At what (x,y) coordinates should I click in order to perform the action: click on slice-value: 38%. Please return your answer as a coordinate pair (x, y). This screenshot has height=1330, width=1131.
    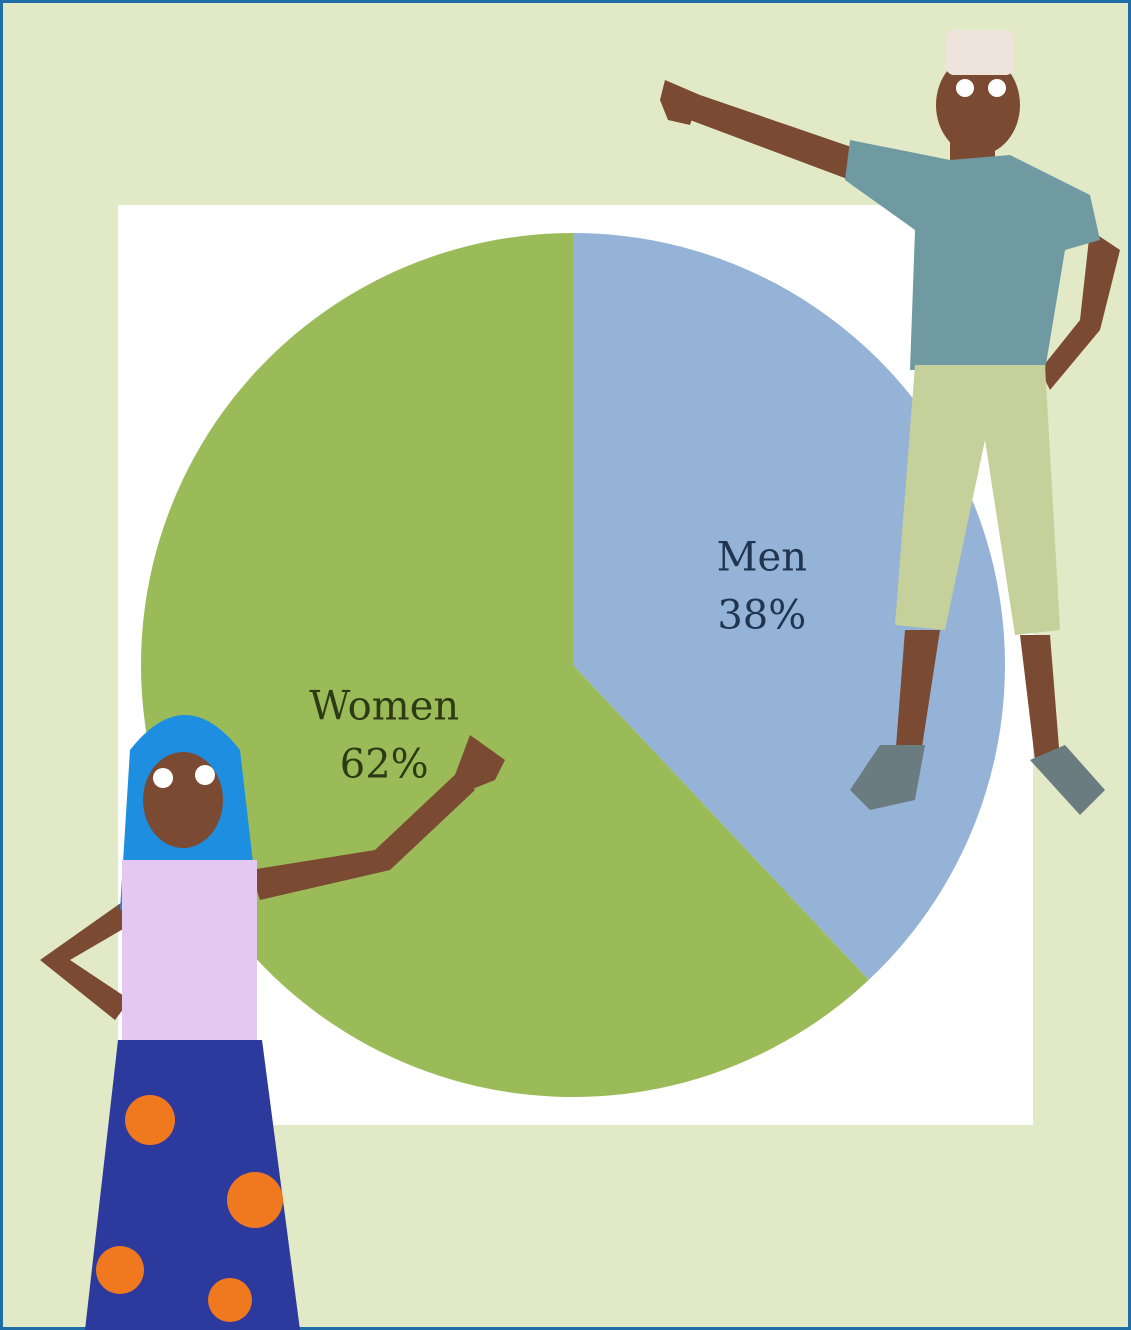
    Looking at the image, I should click on (761, 615).